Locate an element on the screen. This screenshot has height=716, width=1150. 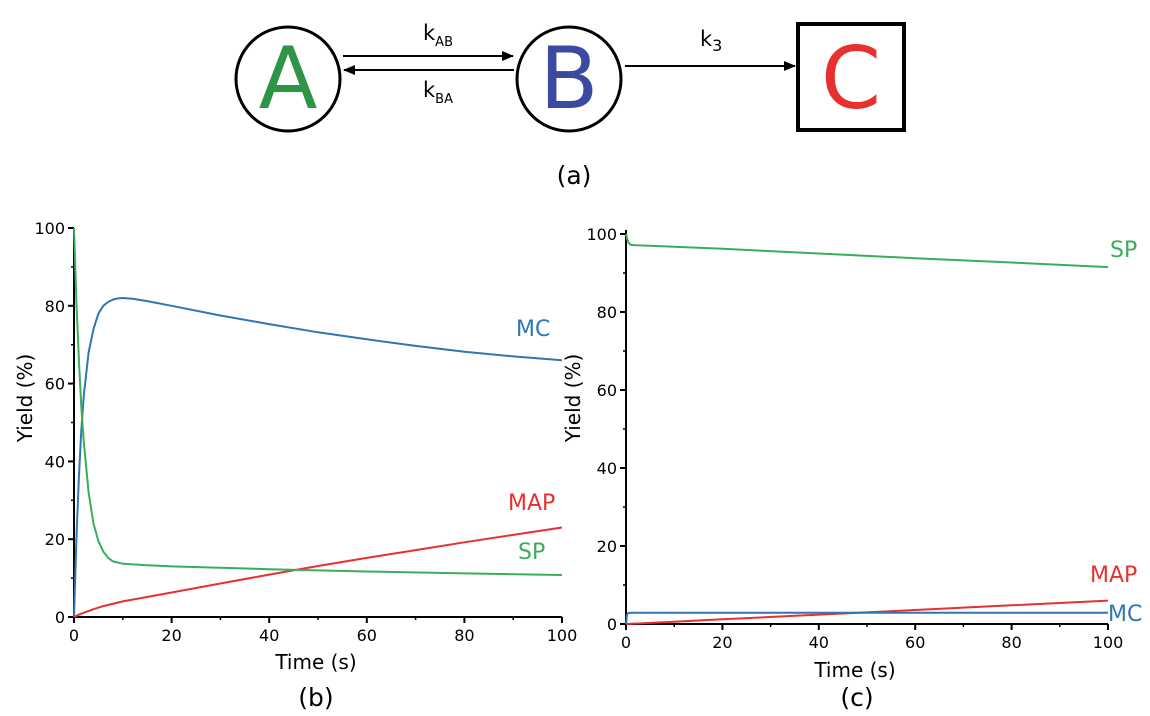
node-a-circle is located at coordinates (288, 79).